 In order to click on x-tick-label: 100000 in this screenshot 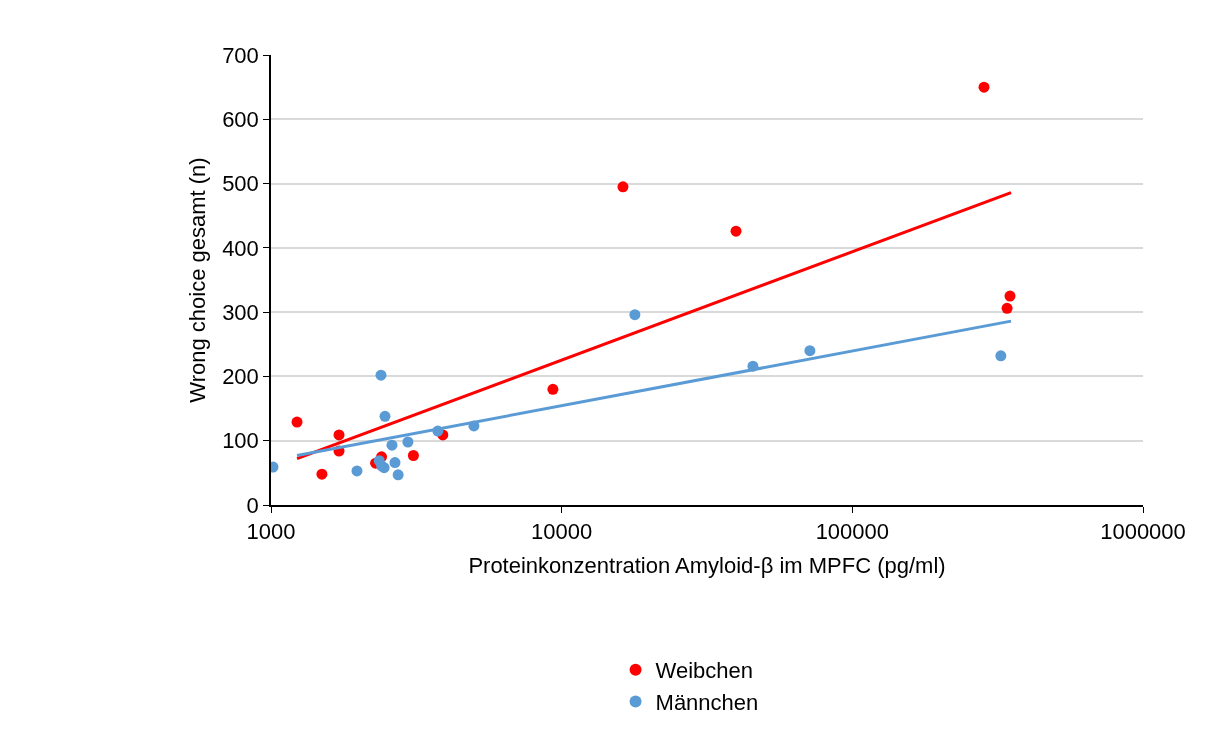, I will do `click(852, 532)`.